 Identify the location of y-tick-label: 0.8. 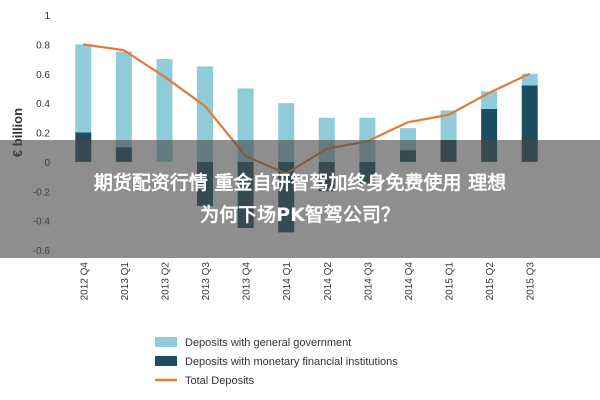
(43, 45).